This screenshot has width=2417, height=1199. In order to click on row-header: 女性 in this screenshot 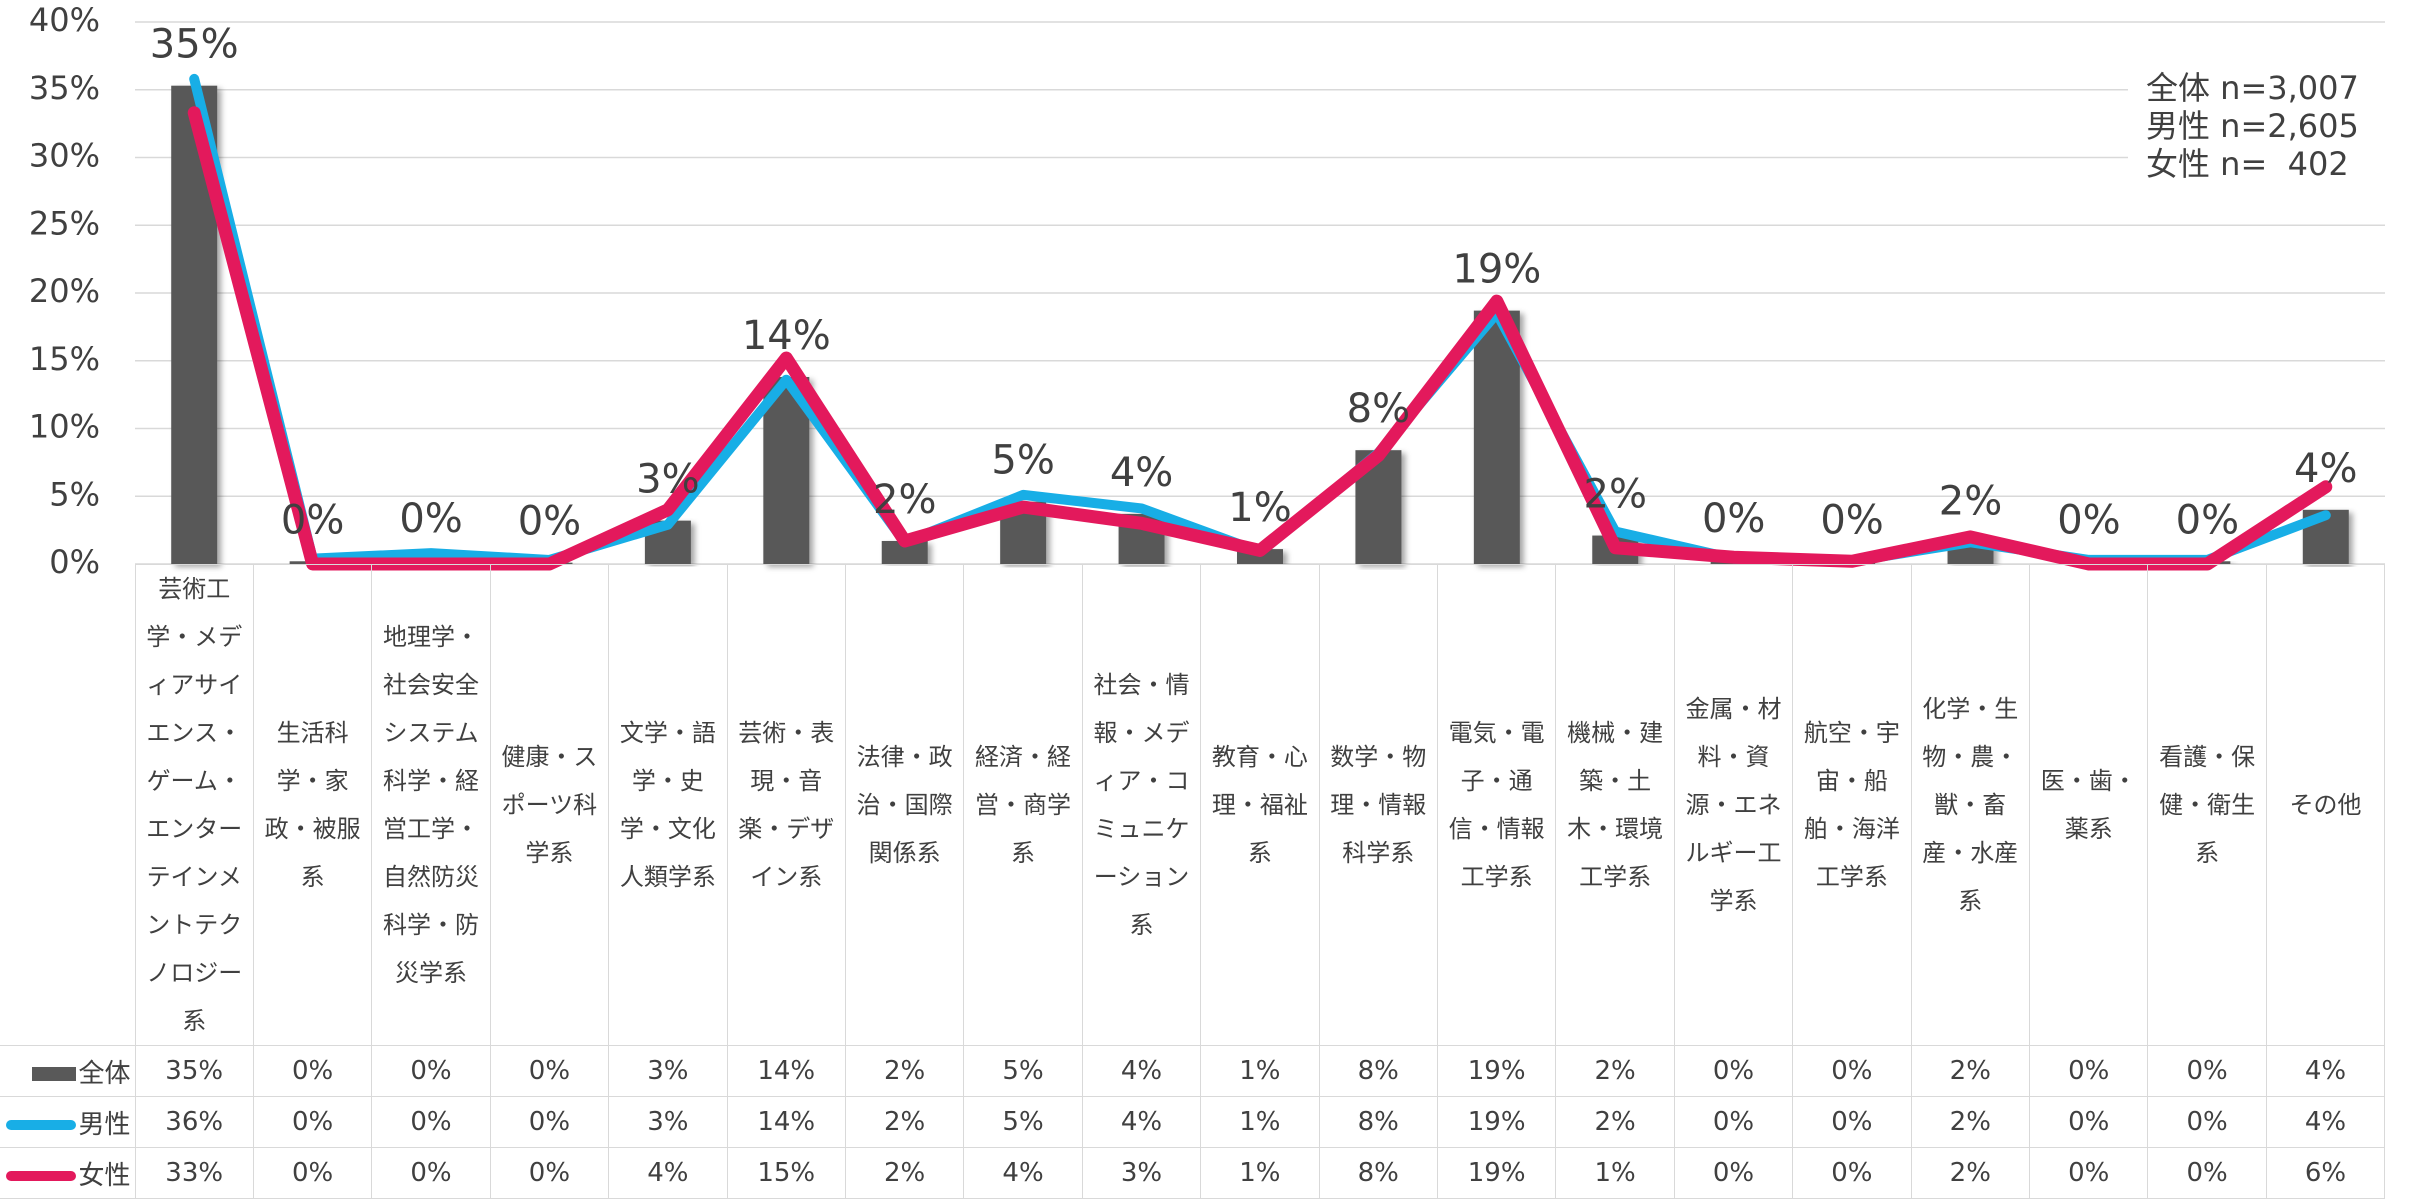, I will do `click(68, 1173)`.